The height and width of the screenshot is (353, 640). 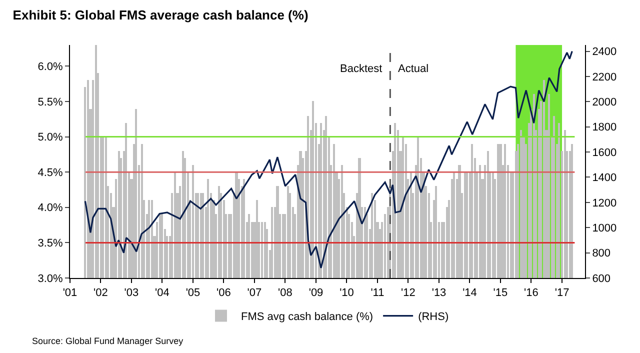 I want to click on x-tick-label: '07, so click(x=254, y=293).